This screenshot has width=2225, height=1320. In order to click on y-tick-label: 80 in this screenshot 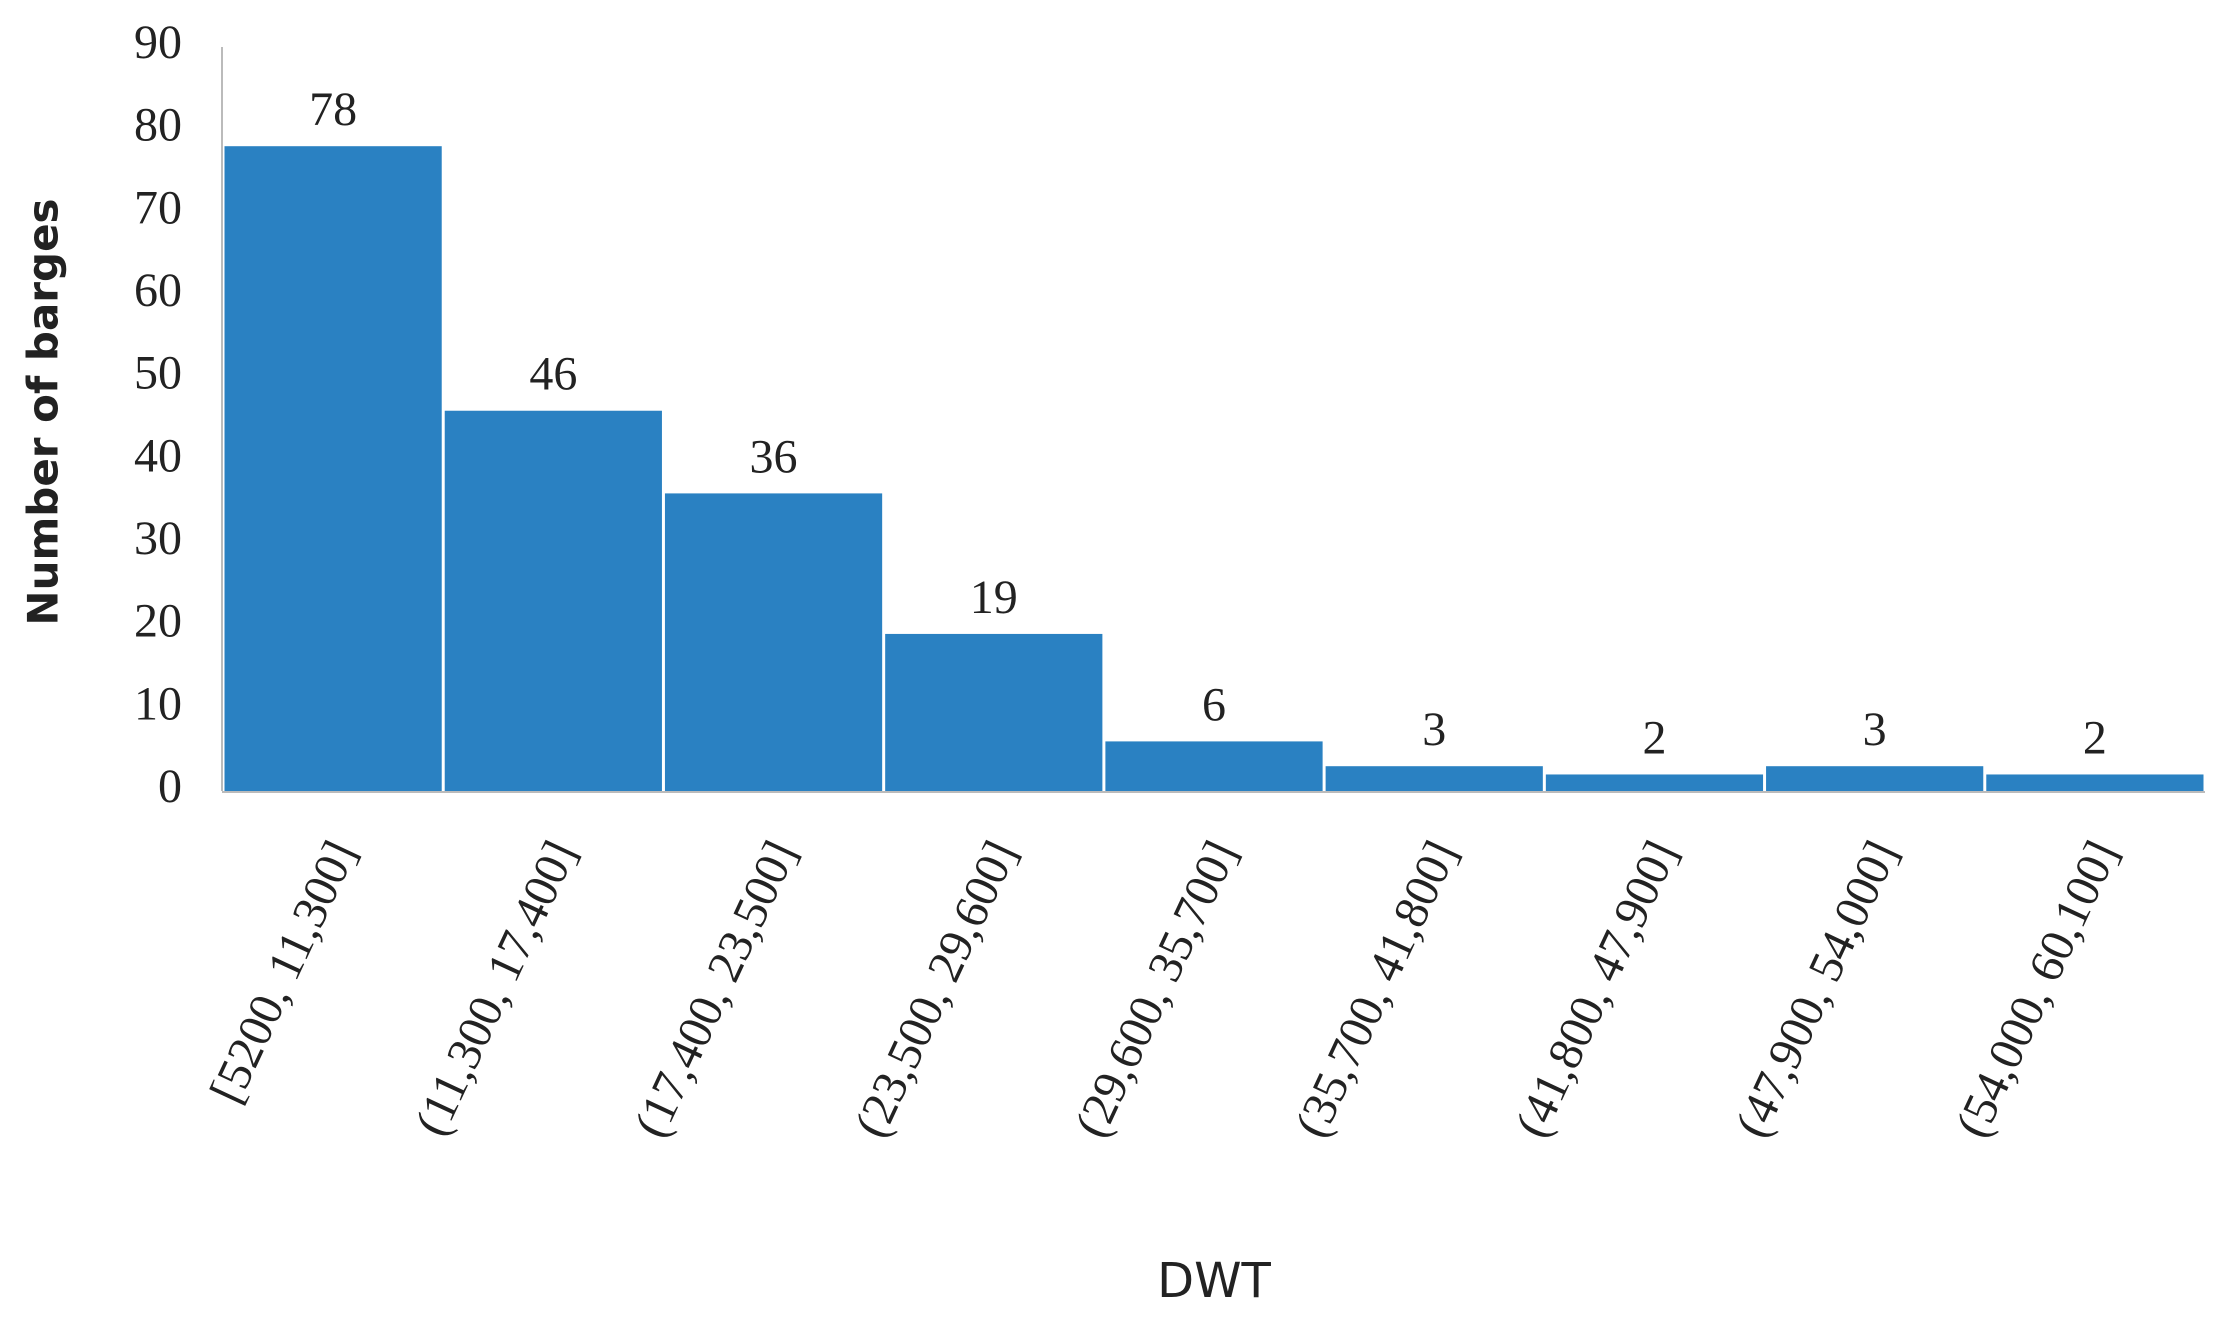, I will do `click(158, 125)`.